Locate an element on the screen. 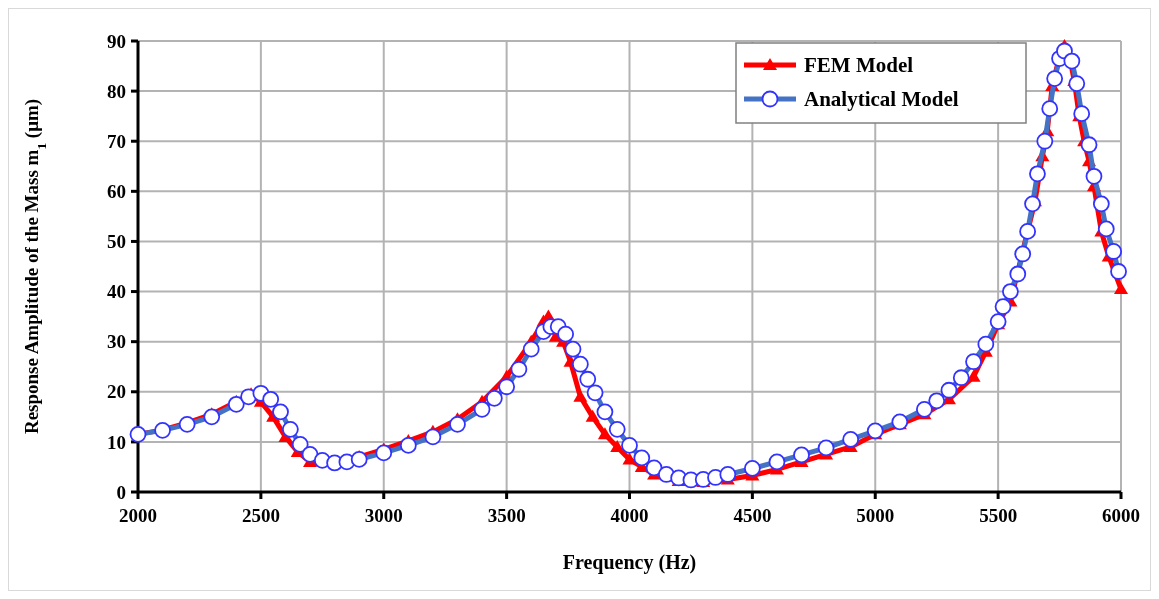 Image resolution: width=1159 pixels, height=599 pixels. x-tick-label: 6000 is located at coordinates (1121, 515).